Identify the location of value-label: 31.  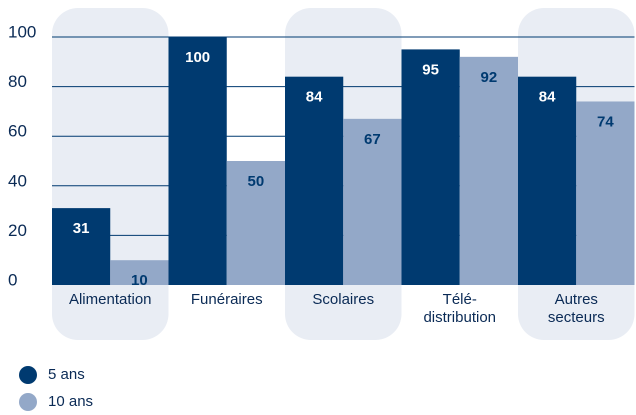
(81, 228).